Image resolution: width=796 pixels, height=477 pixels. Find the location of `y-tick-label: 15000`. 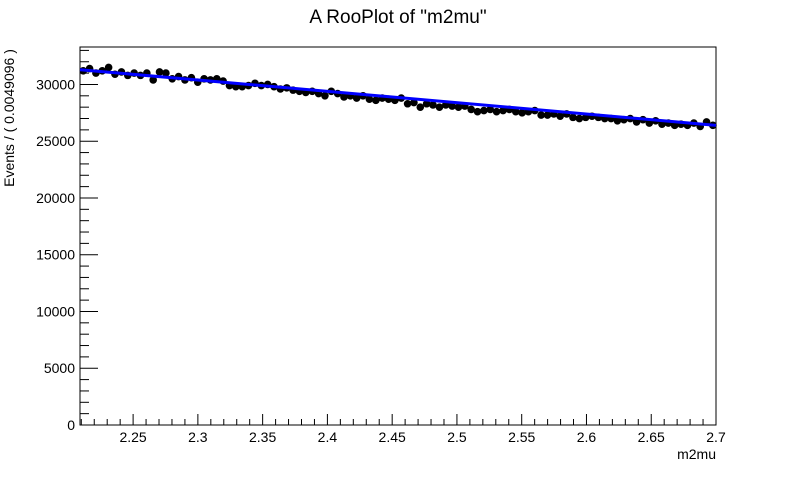

y-tick-label: 15000 is located at coordinates (55, 255).